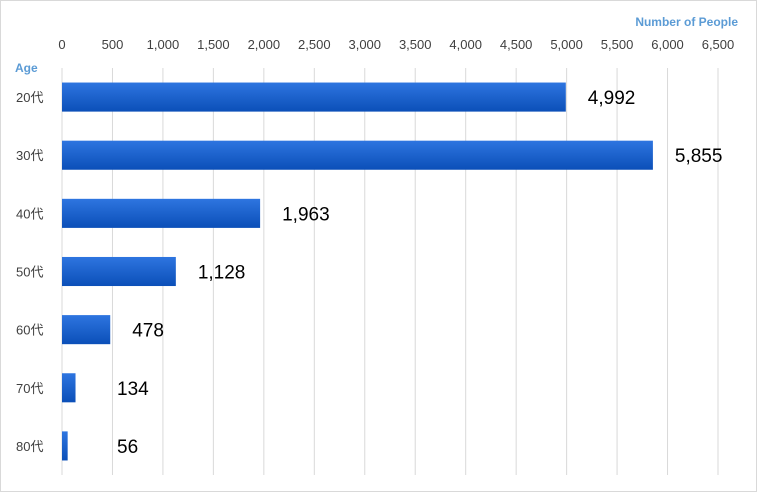 The height and width of the screenshot is (492, 757). Describe the element at coordinates (222, 273) in the screenshot. I see `data-label: 1,128` at that location.